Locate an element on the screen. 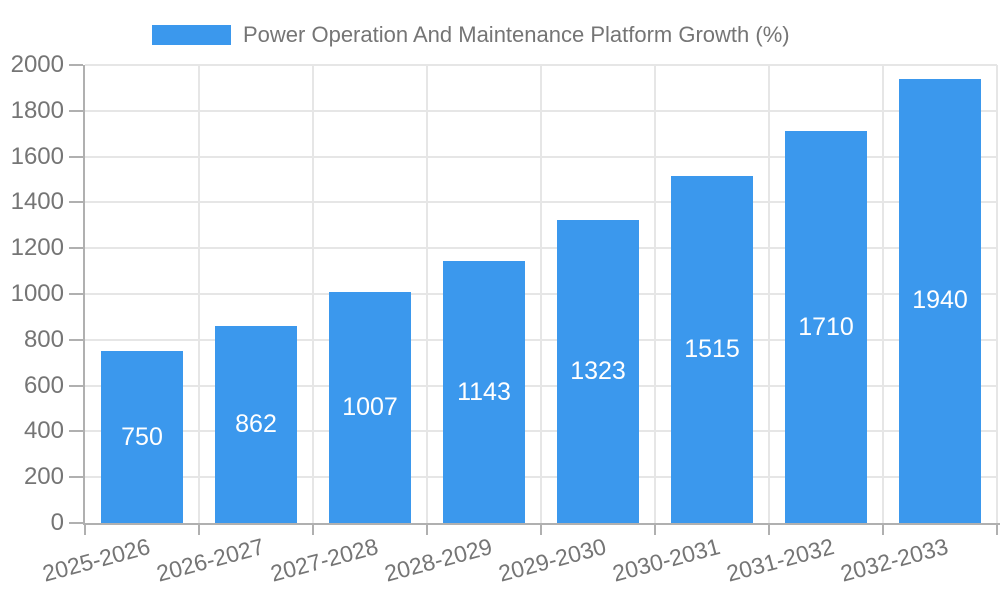 The height and width of the screenshot is (600, 1000). x-axis-label: 2029-2030 is located at coordinates (552, 560).